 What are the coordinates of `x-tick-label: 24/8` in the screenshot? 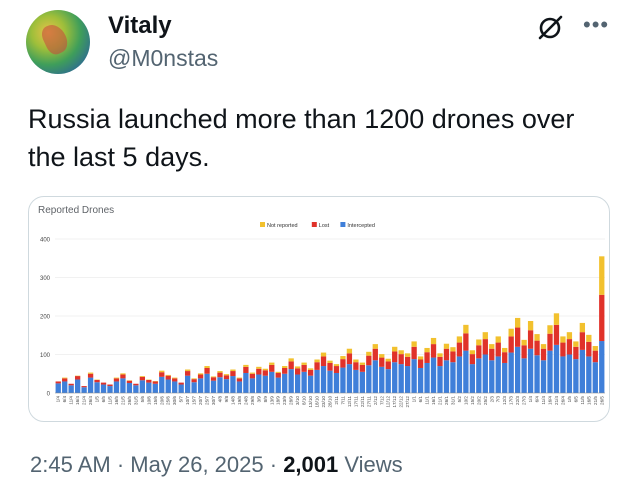 It's located at (245, 400).